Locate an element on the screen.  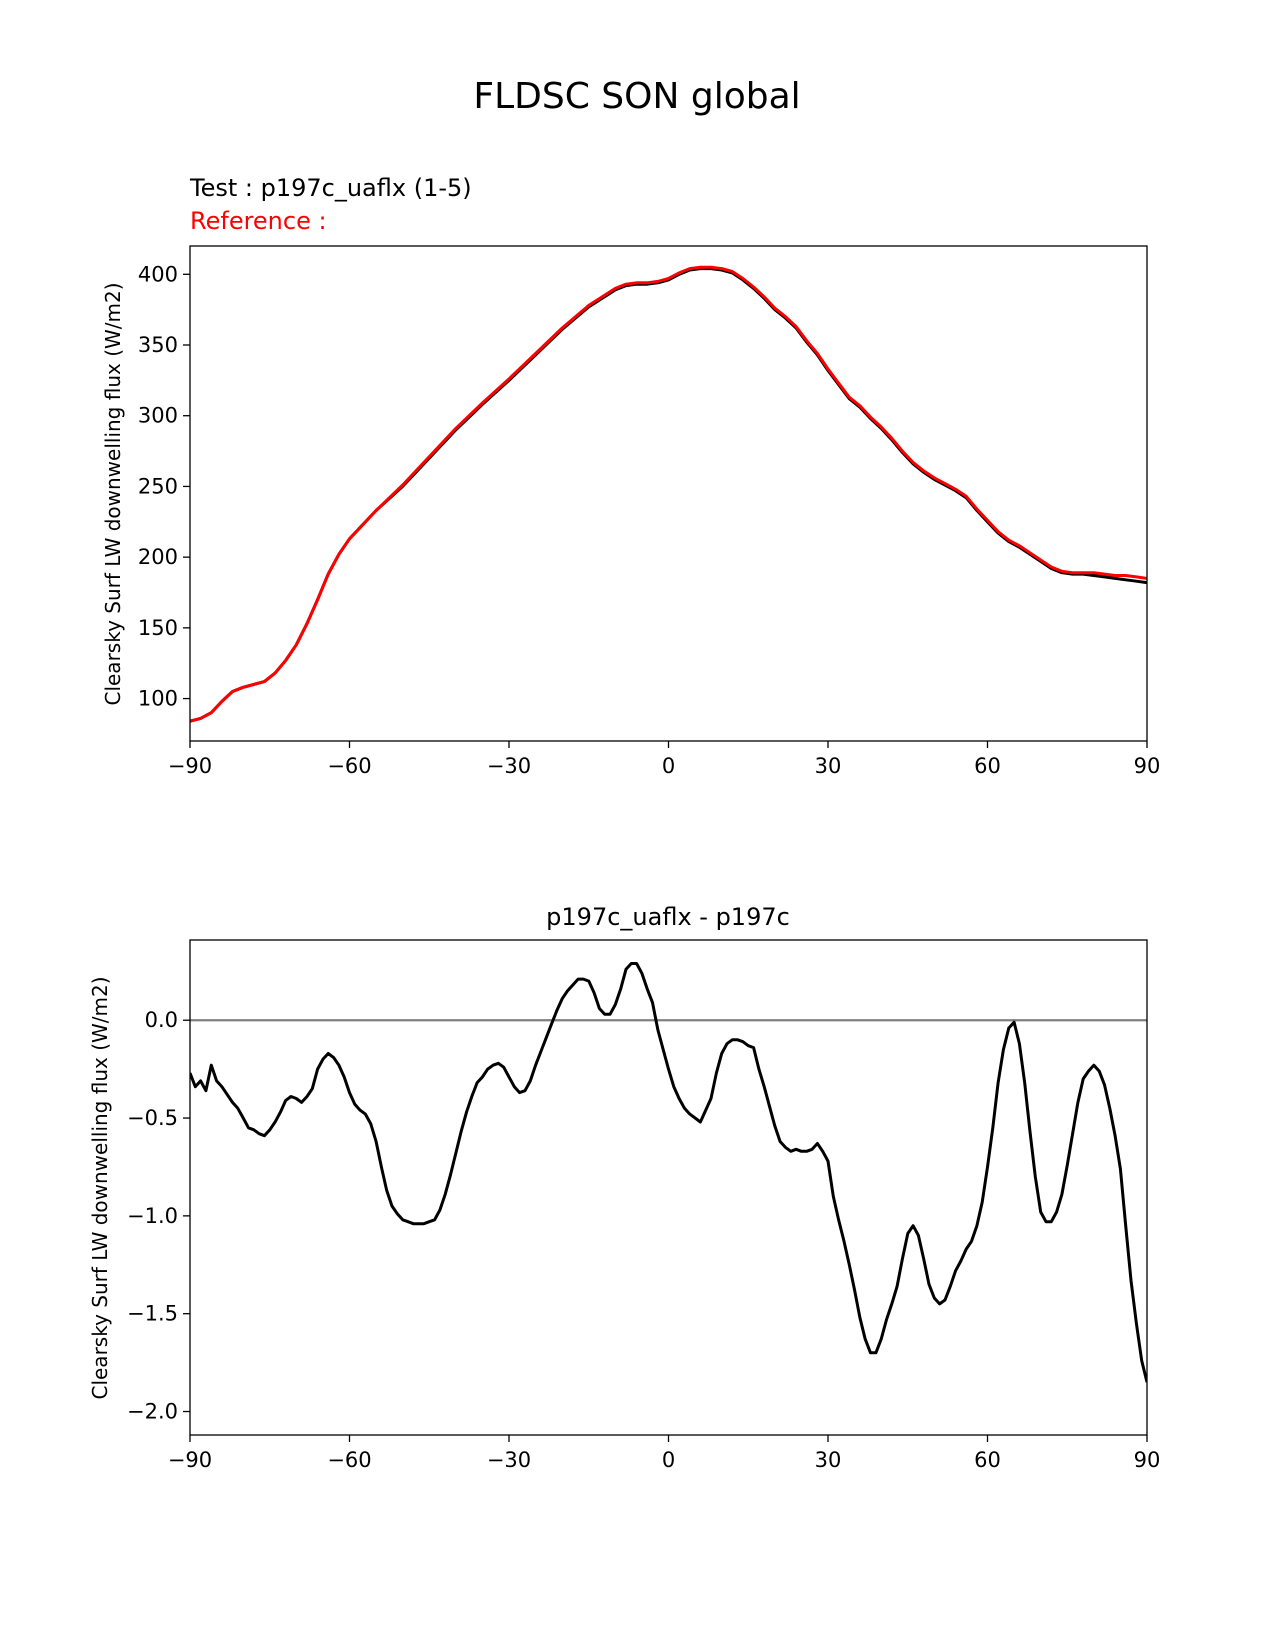
top-x-tick-label: 30 is located at coordinates (828, 766).